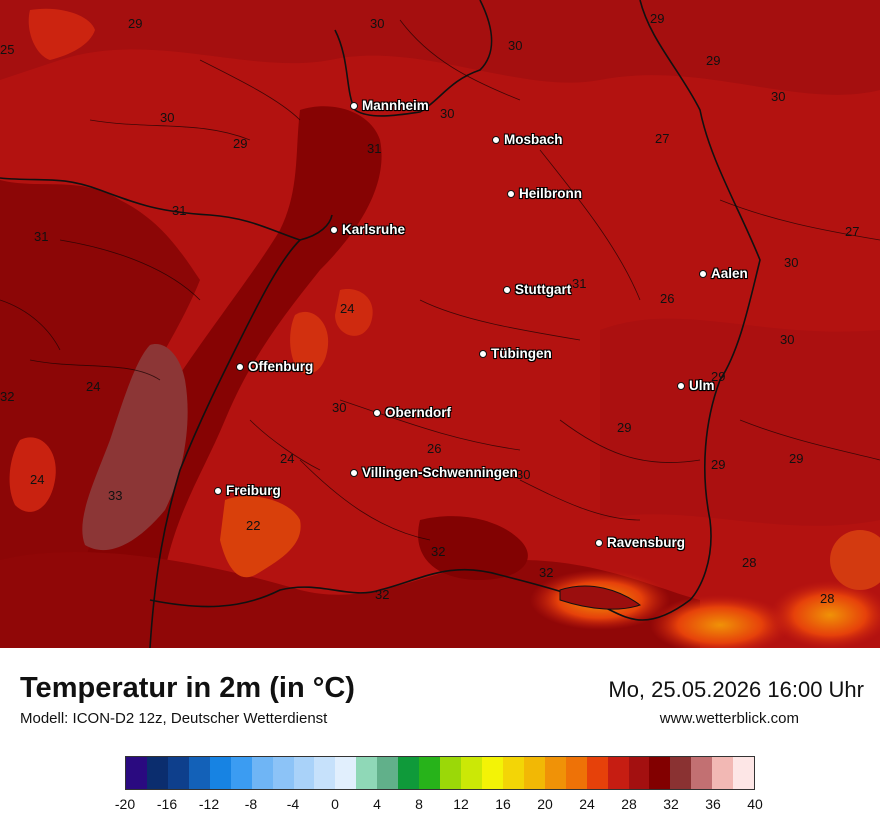  What do you see at coordinates (7, 49) in the screenshot?
I see `temp-label: 25` at bounding box center [7, 49].